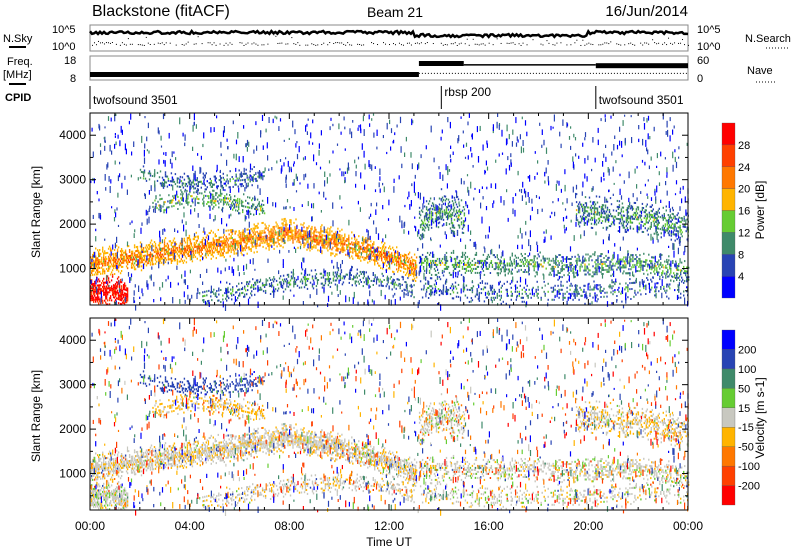  Describe the element at coordinates (441, 63) in the screenshot. I see `freq-segment` at that location.